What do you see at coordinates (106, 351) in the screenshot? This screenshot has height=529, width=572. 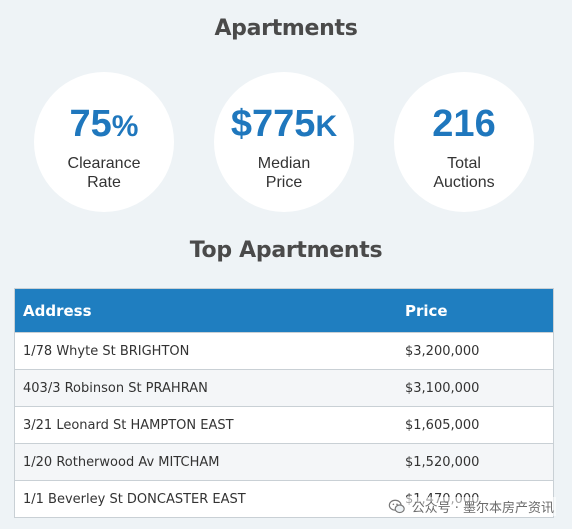 I see `address-cell: 1/78 Whyte St BRIGHTON` at bounding box center [106, 351].